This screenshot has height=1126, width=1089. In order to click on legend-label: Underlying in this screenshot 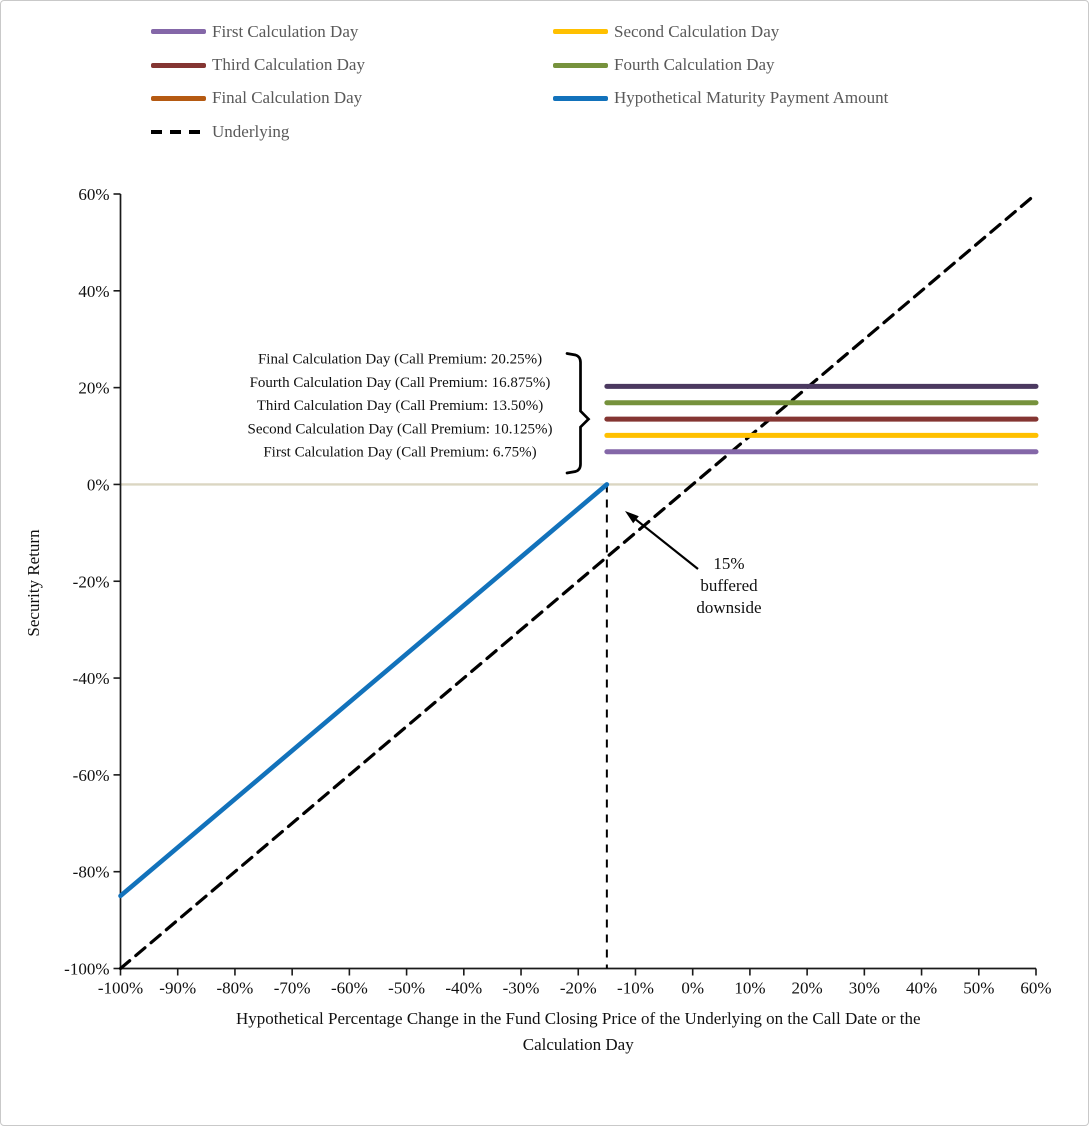, I will do `click(251, 131)`.